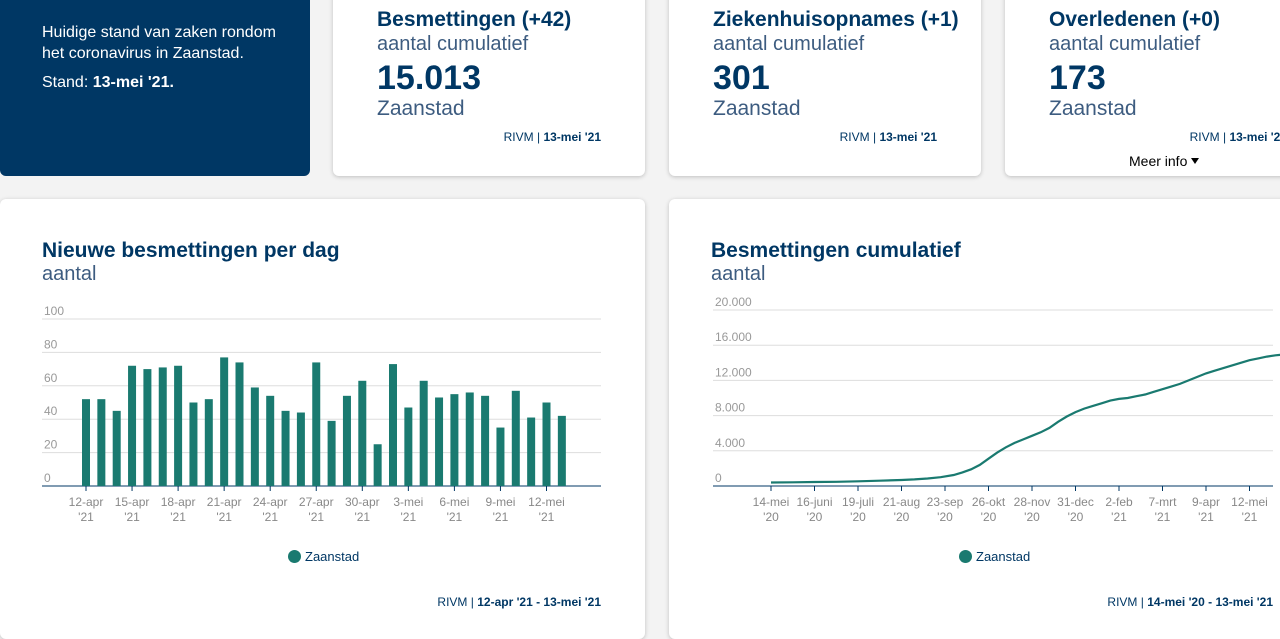 Image resolution: width=1280 pixels, height=639 pixels. What do you see at coordinates (65, 82) in the screenshot?
I see `stand-label: Stand:` at bounding box center [65, 82].